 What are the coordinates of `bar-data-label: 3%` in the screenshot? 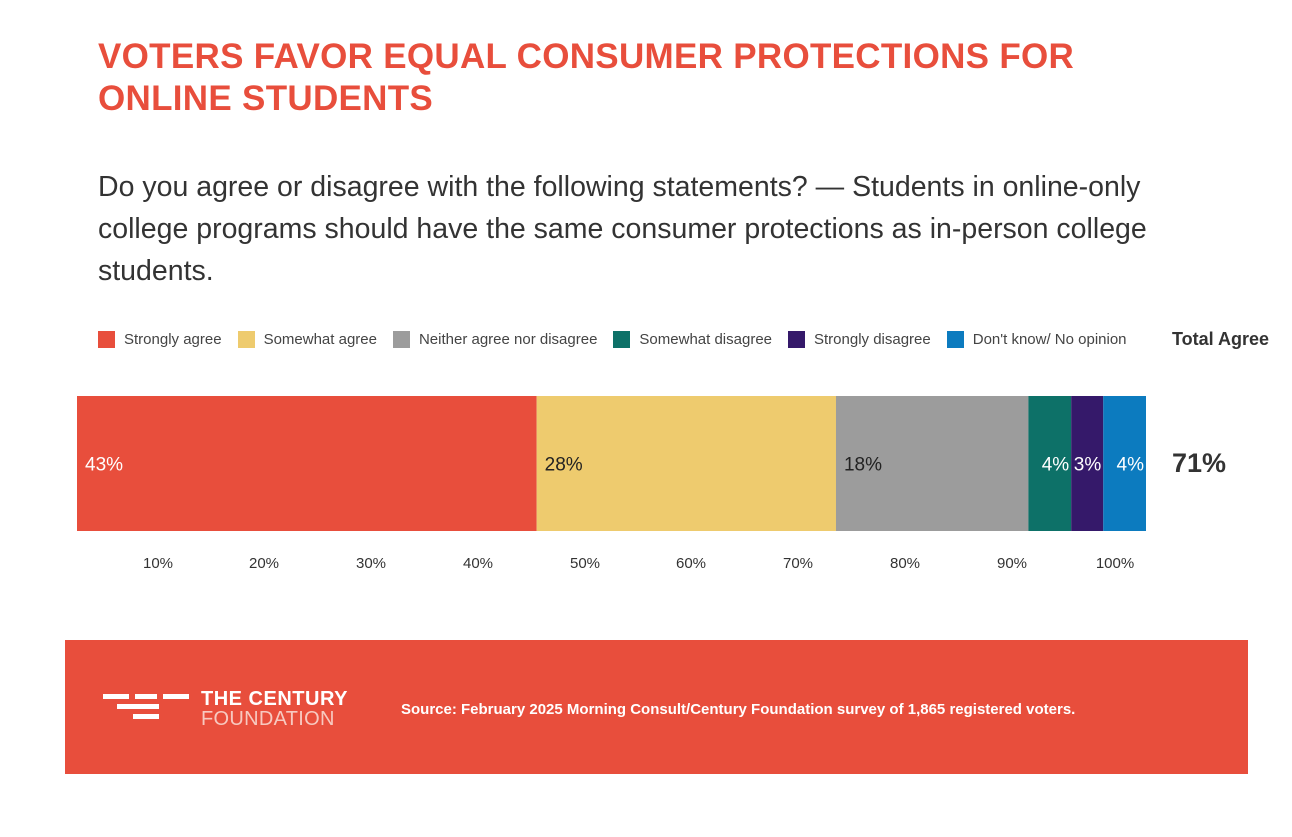 It's located at (1088, 465).